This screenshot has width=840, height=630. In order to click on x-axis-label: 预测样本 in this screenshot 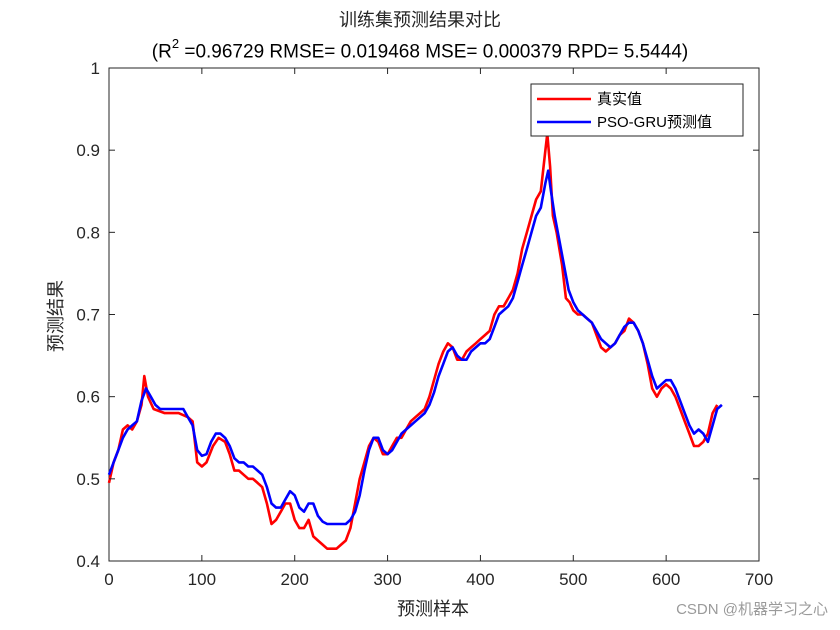, I will do `click(433, 609)`.